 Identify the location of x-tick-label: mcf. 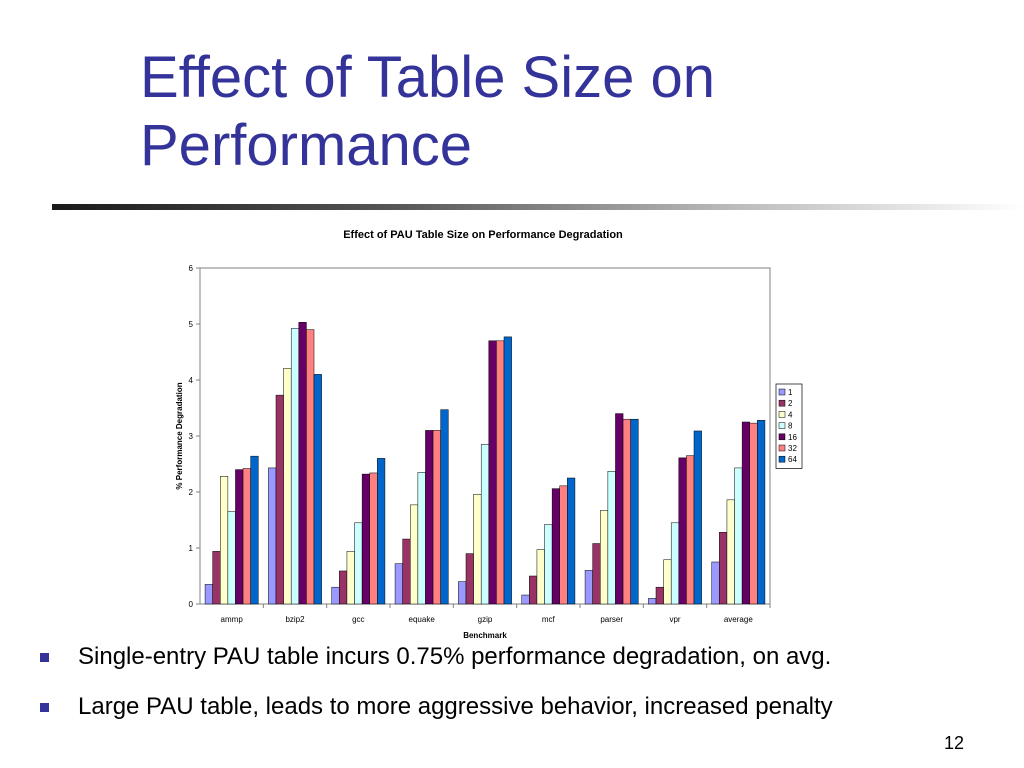
(549, 619).